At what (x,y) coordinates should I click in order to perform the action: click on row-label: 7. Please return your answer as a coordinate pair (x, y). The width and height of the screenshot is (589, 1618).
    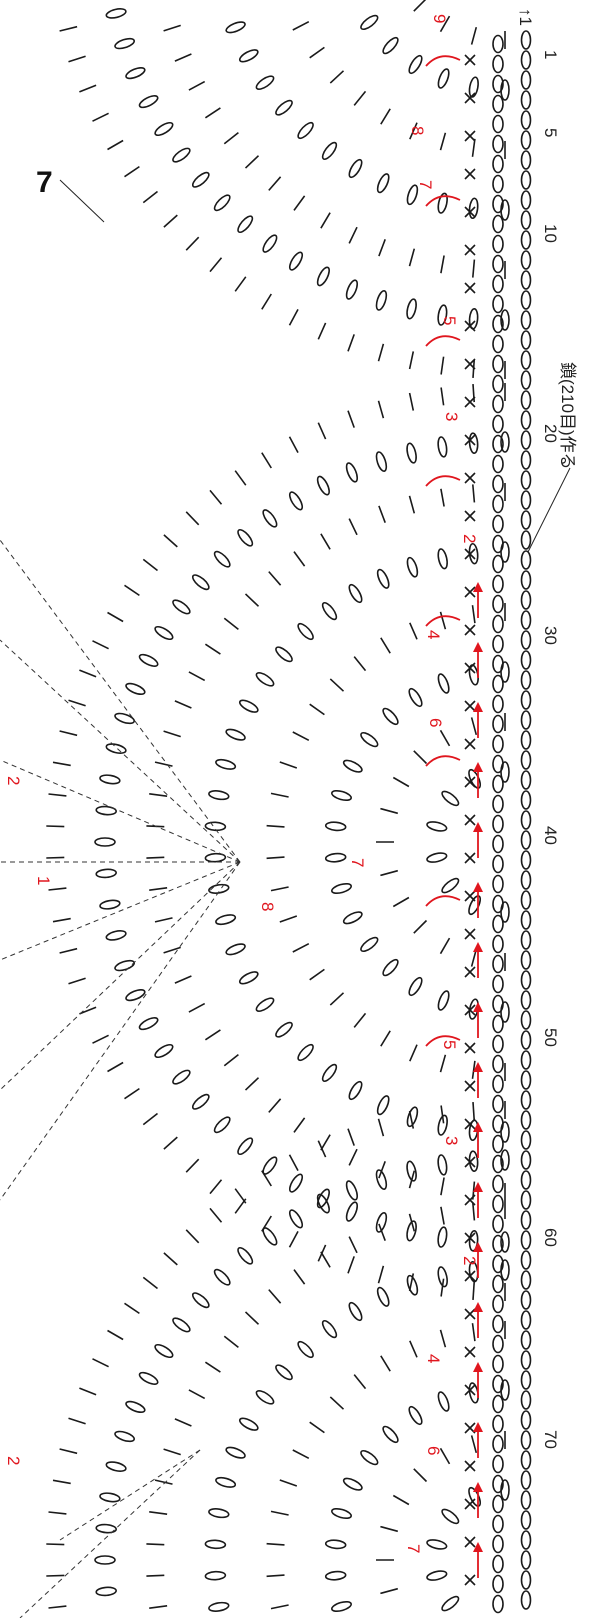
    Looking at the image, I should click on (413, 1548).